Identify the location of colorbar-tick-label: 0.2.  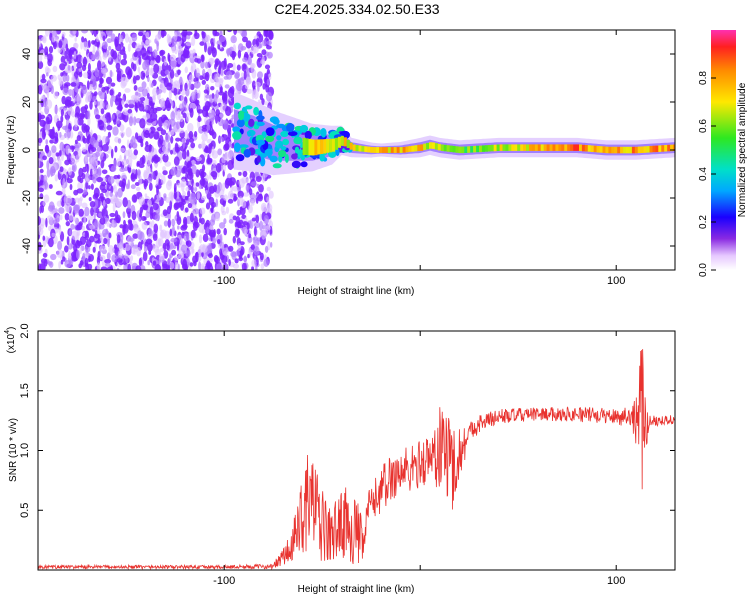
(703, 222).